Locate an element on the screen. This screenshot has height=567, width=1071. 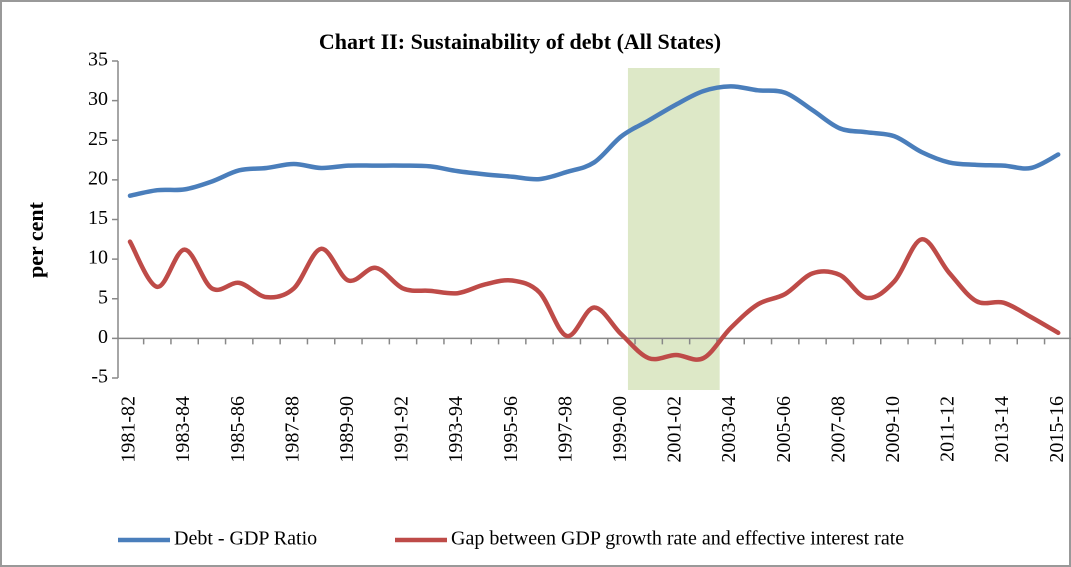
x-tick-label: 1985-86 is located at coordinates (238, 429).